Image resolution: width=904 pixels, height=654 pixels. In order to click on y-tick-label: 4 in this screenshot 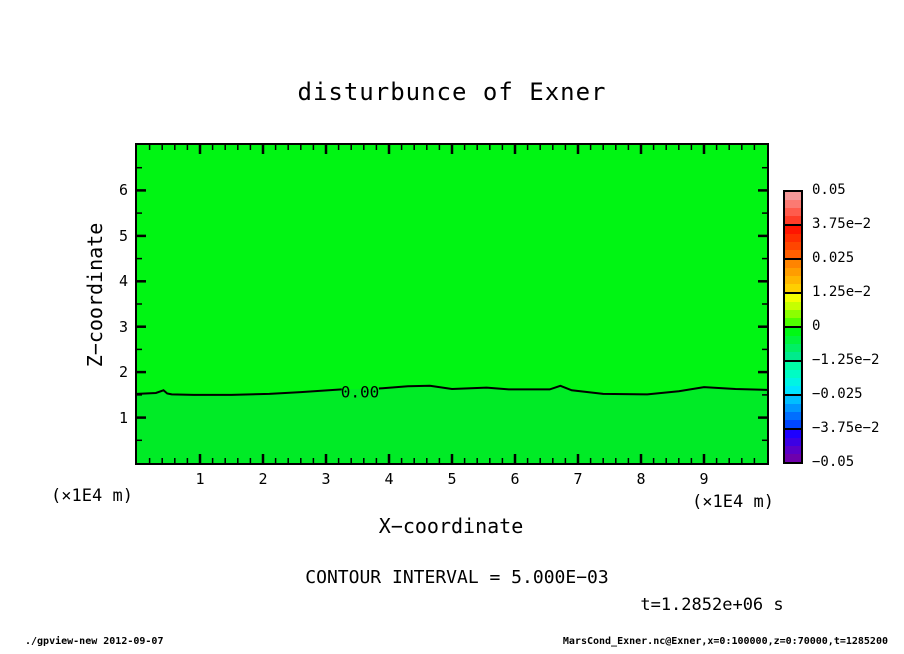, I will do `click(123, 281)`.